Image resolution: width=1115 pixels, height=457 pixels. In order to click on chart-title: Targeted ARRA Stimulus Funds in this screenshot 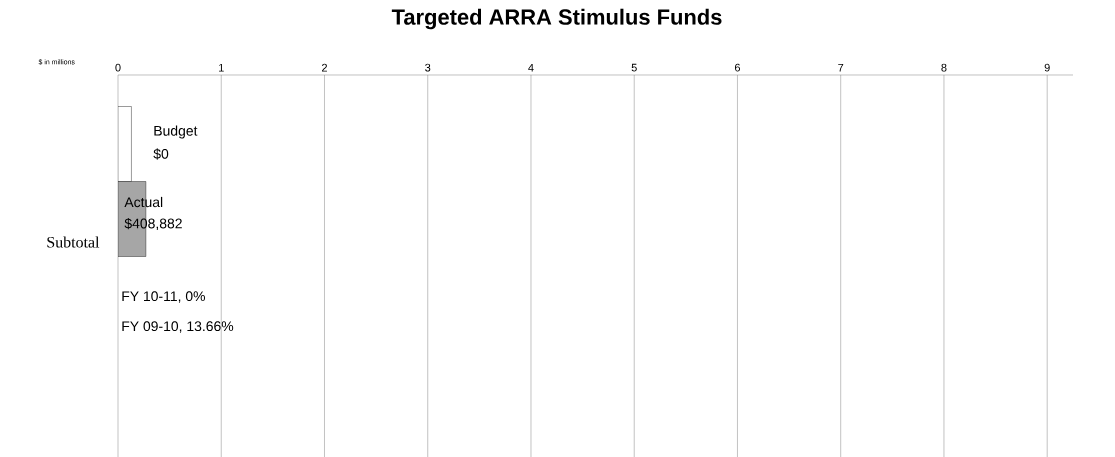, I will do `click(556, 19)`.